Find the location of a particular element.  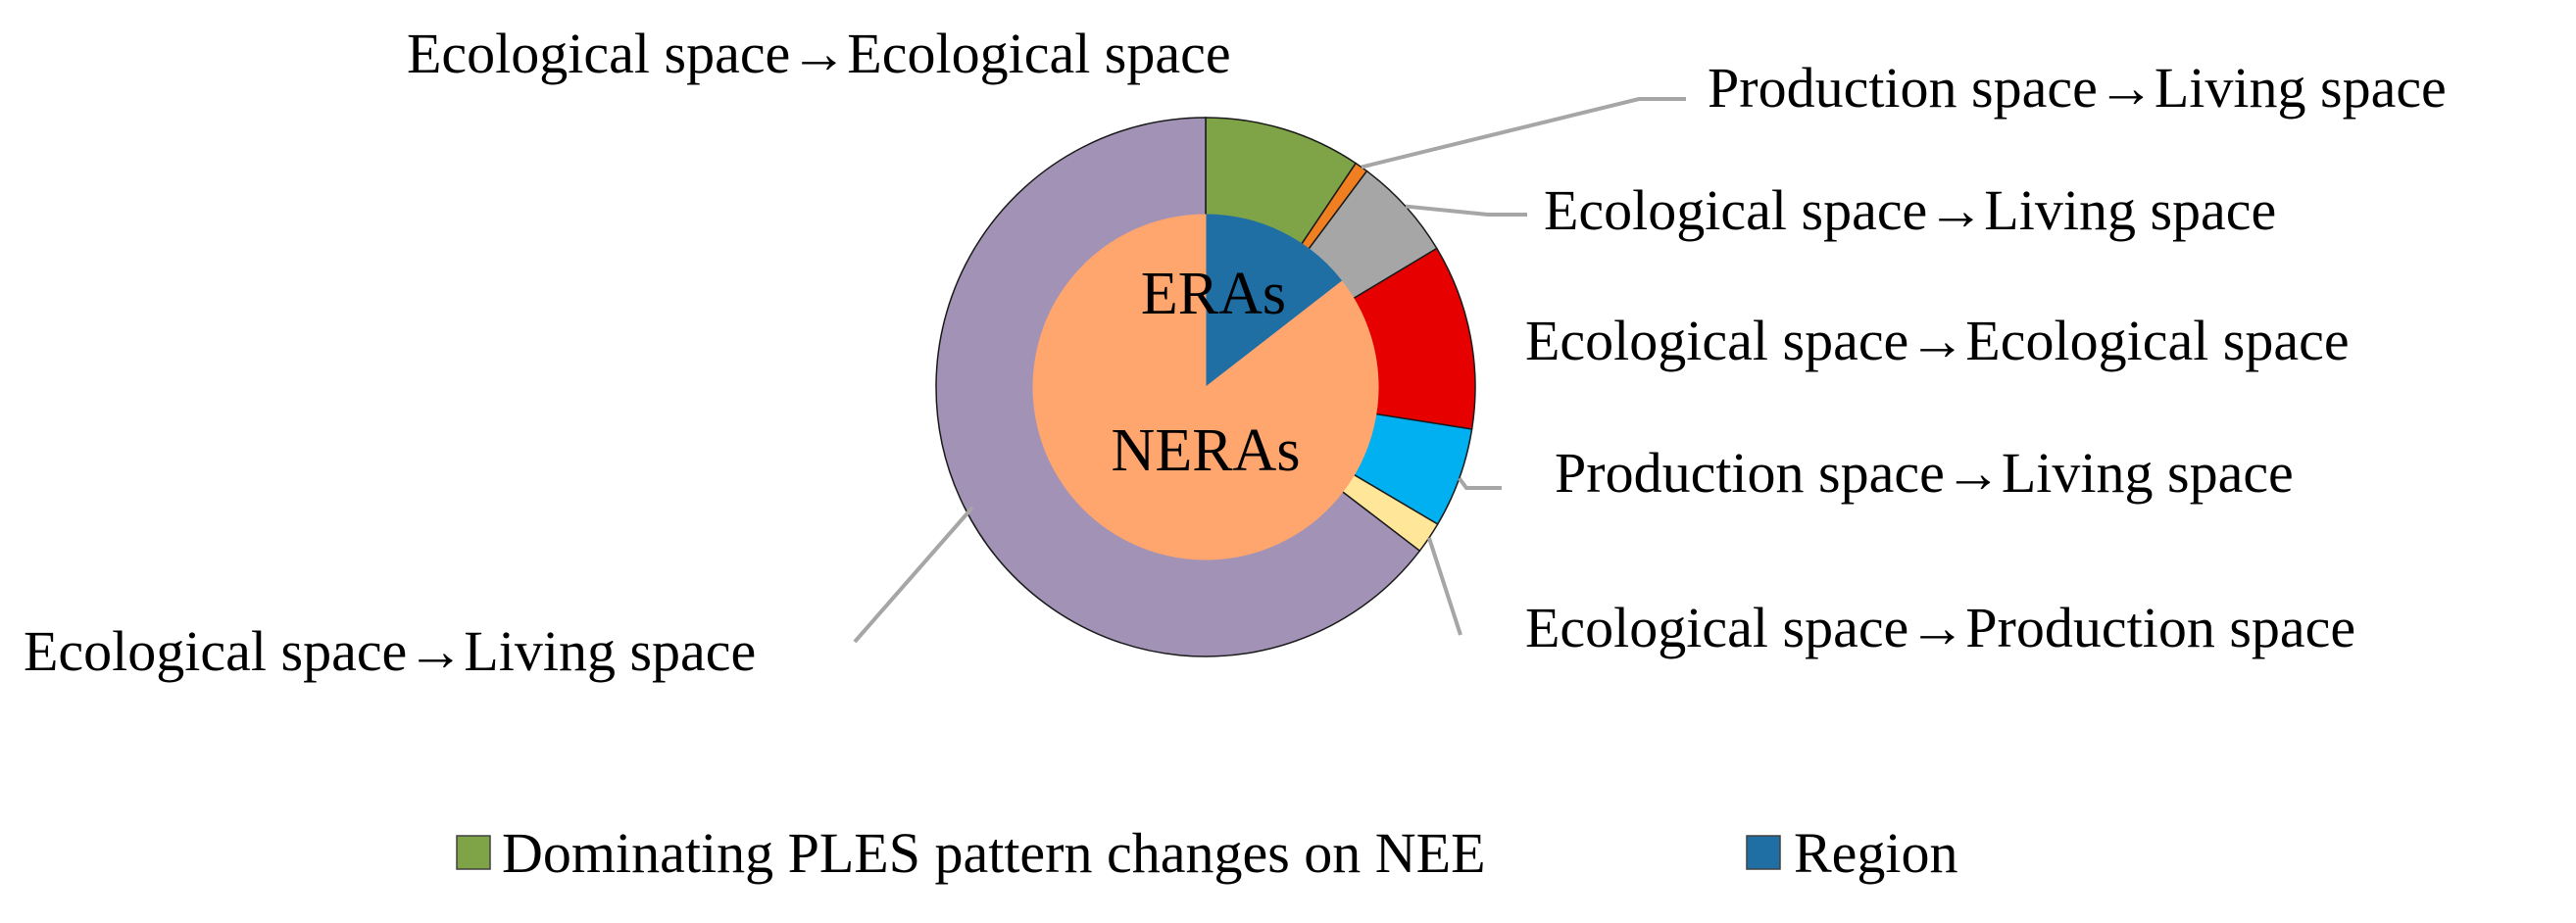

inner-label-neras: NERAs is located at coordinates (1206, 450).